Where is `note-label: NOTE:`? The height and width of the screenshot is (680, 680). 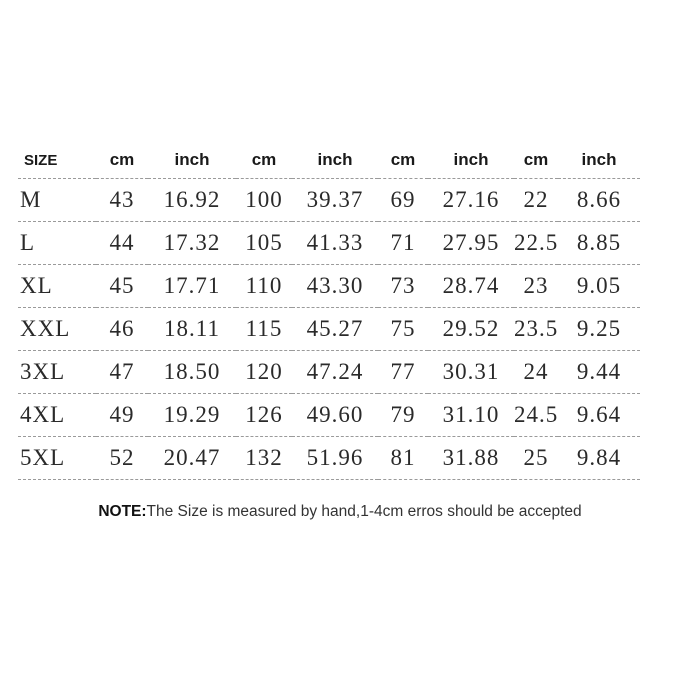
note-label: NOTE: is located at coordinates (122, 511).